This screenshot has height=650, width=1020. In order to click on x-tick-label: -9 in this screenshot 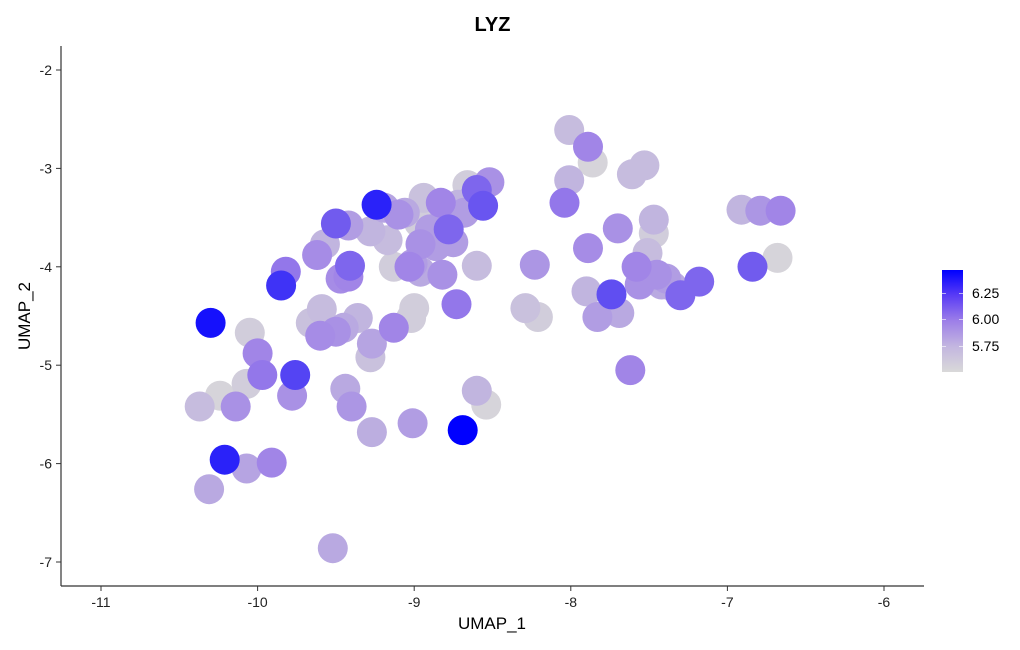, I will do `click(414, 602)`.